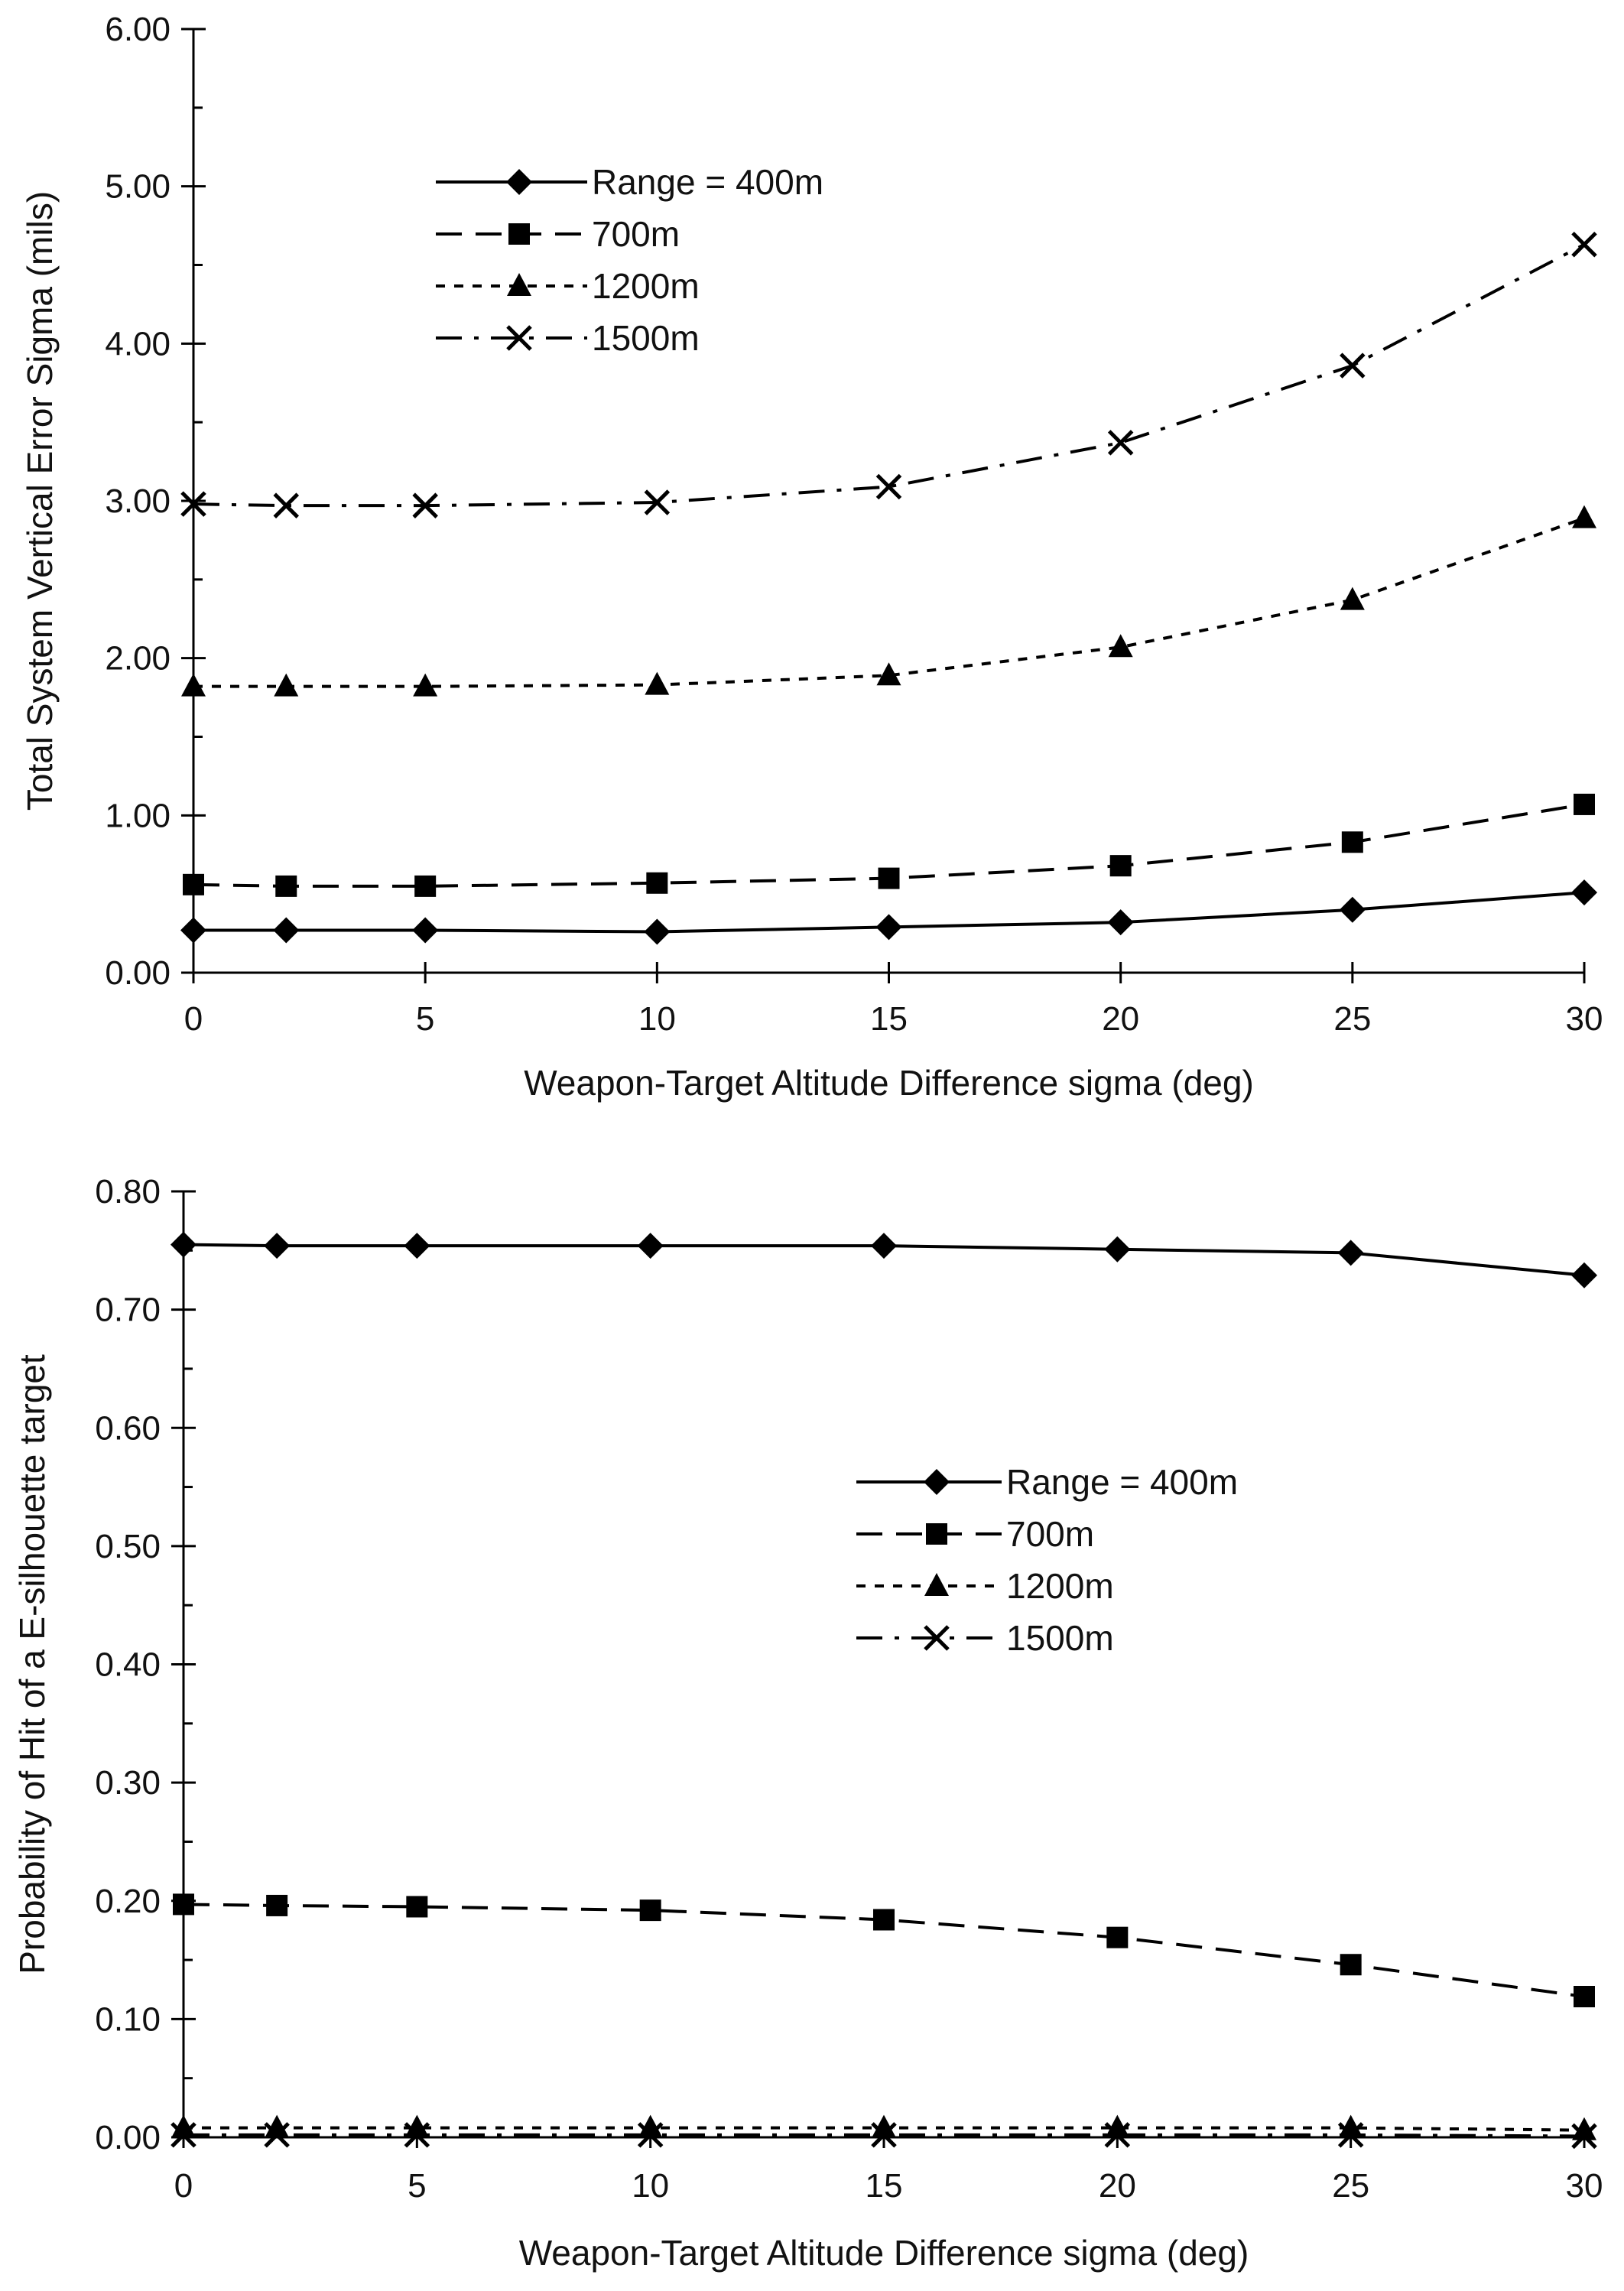 The width and height of the screenshot is (1624, 2291). What do you see at coordinates (1122, 1482) in the screenshot?
I see `legend-label: Range = 400m` at bounding box center [1122, 1482].